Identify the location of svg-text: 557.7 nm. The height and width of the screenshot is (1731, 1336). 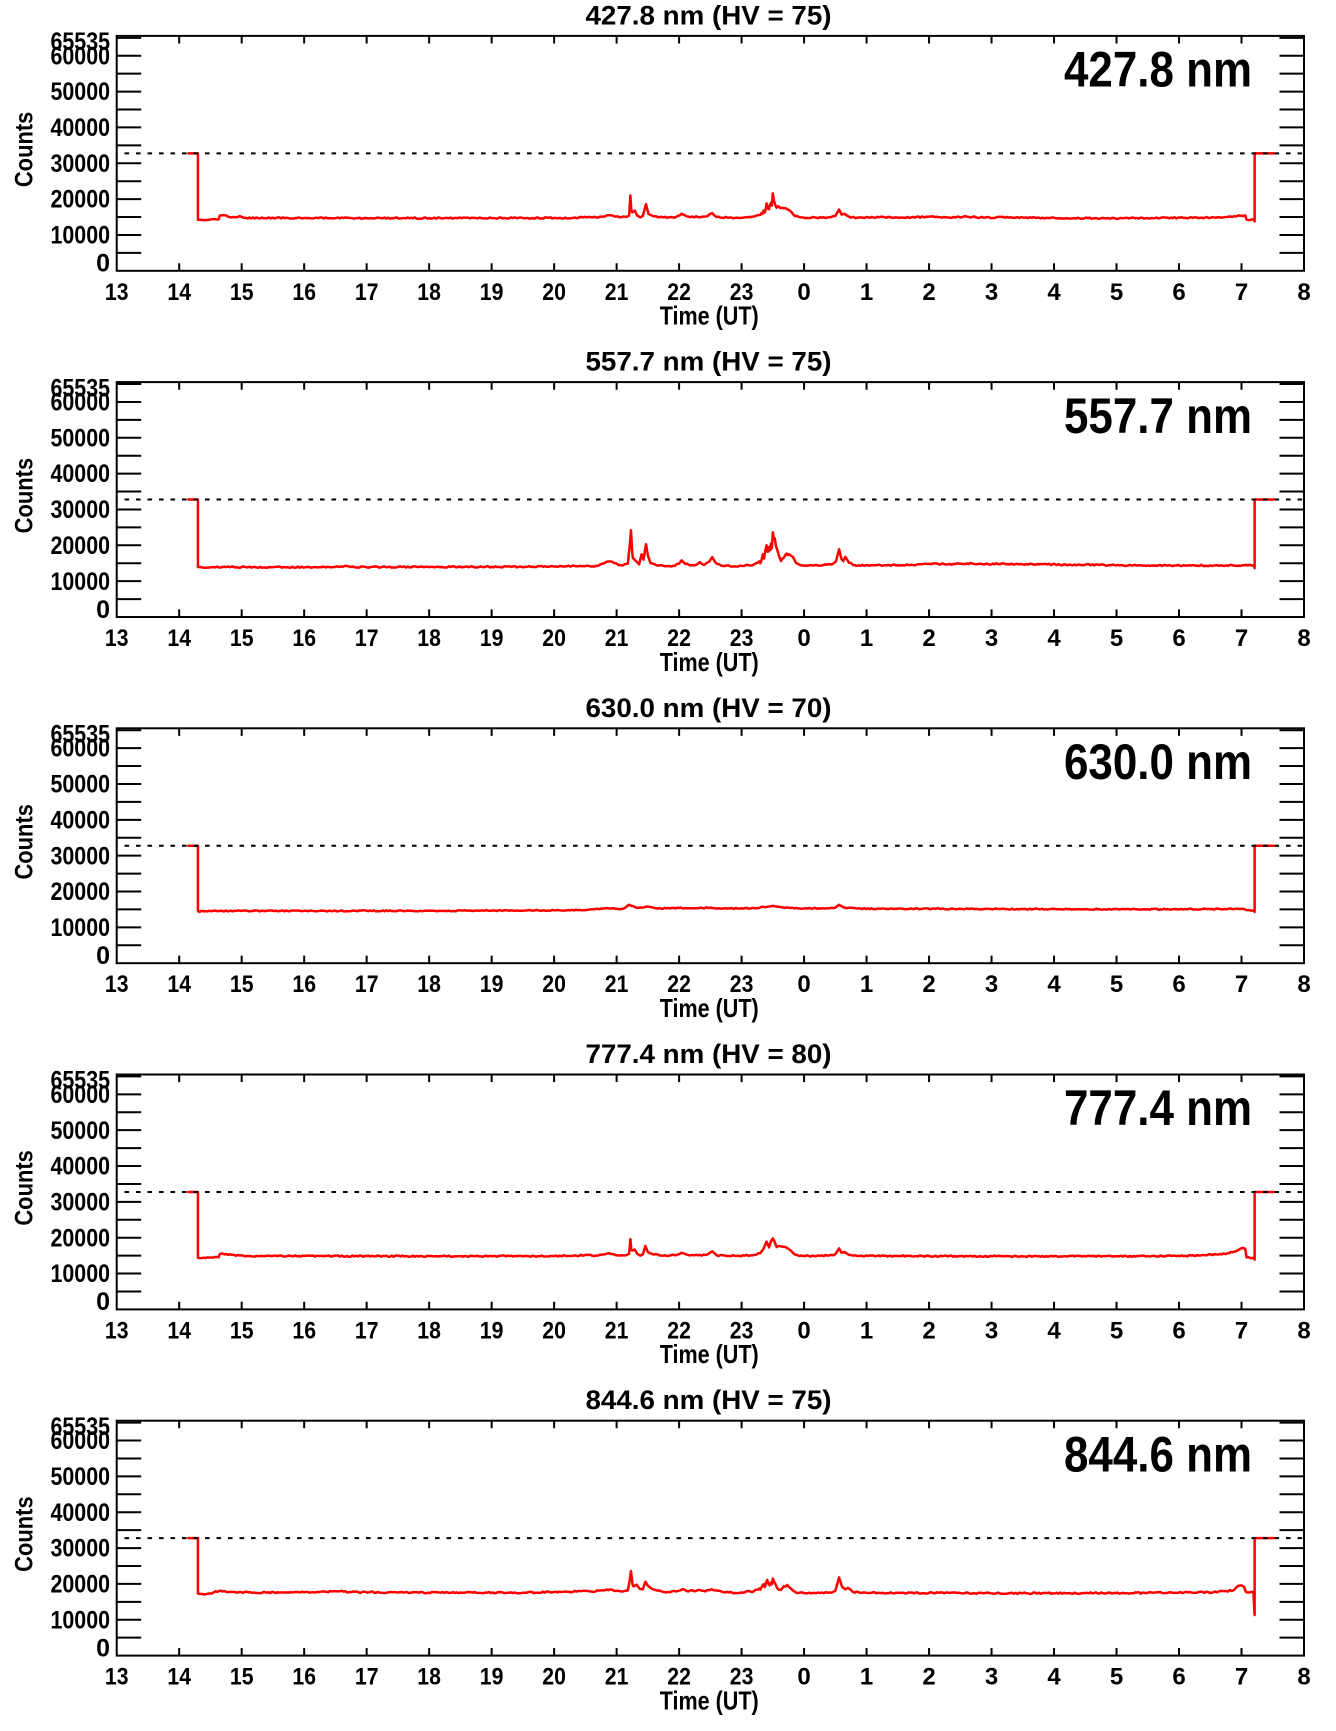
(1158, 416).